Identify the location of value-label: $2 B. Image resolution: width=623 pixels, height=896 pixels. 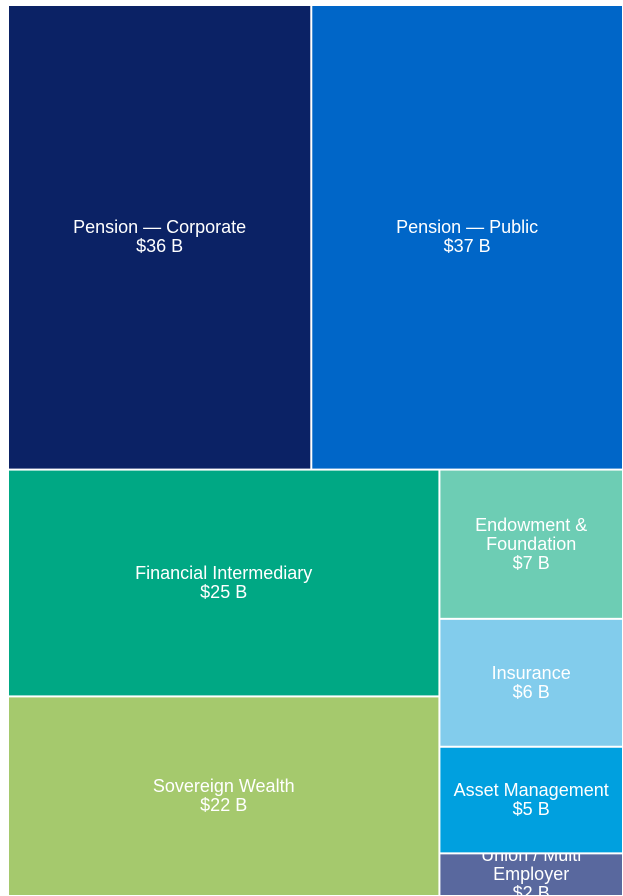
(531, 889).